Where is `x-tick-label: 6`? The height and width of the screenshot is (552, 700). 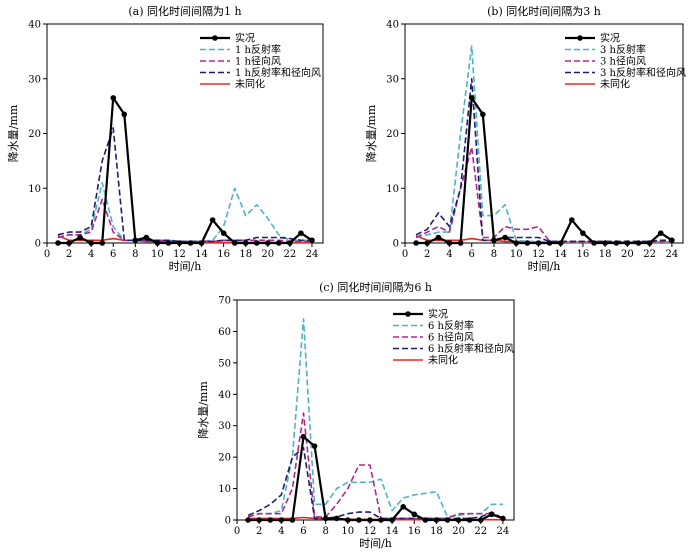 x-tick-label: 6 is located at coordinates (303, 531).